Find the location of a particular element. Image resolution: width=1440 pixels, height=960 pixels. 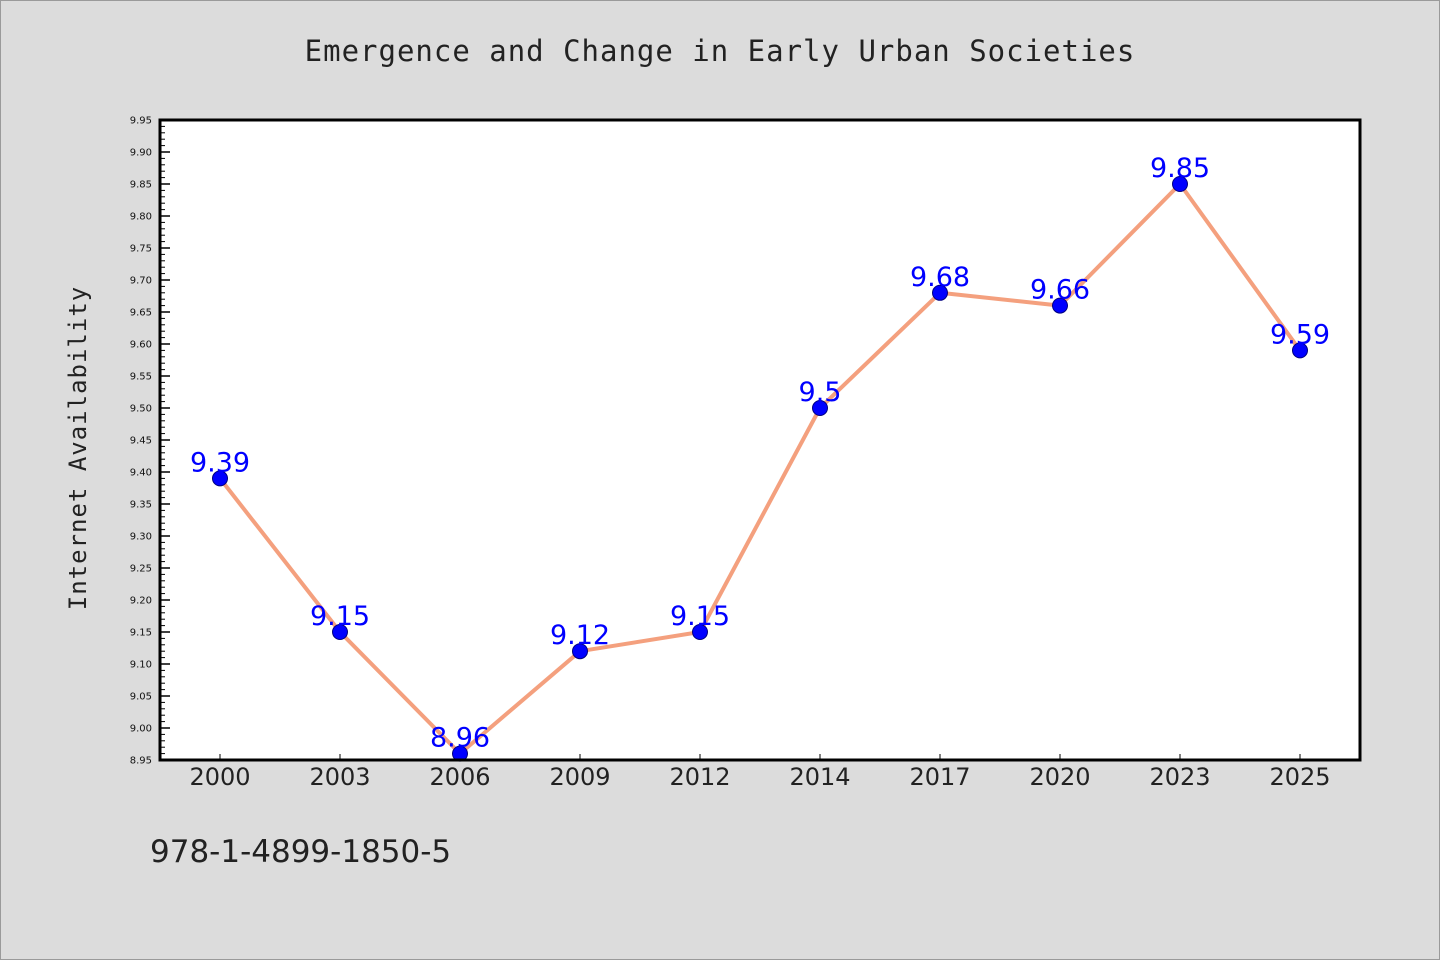

data-label: 8.96 is located at coordinates (460, 738).